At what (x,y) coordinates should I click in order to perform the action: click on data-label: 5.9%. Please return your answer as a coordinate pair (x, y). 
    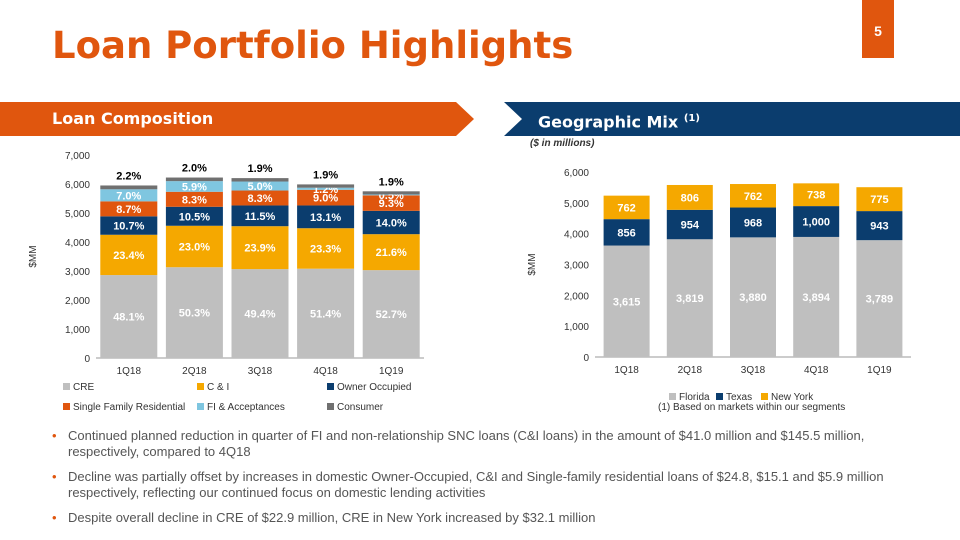
    Looking at the image, I should click on (194, 187).